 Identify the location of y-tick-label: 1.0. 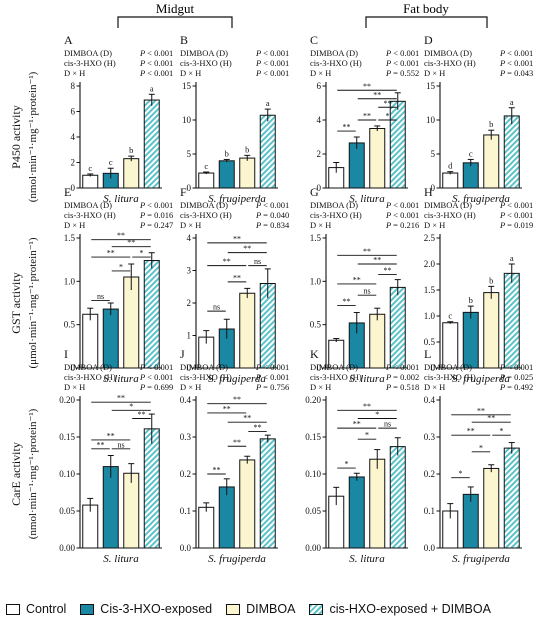
(316, 281).